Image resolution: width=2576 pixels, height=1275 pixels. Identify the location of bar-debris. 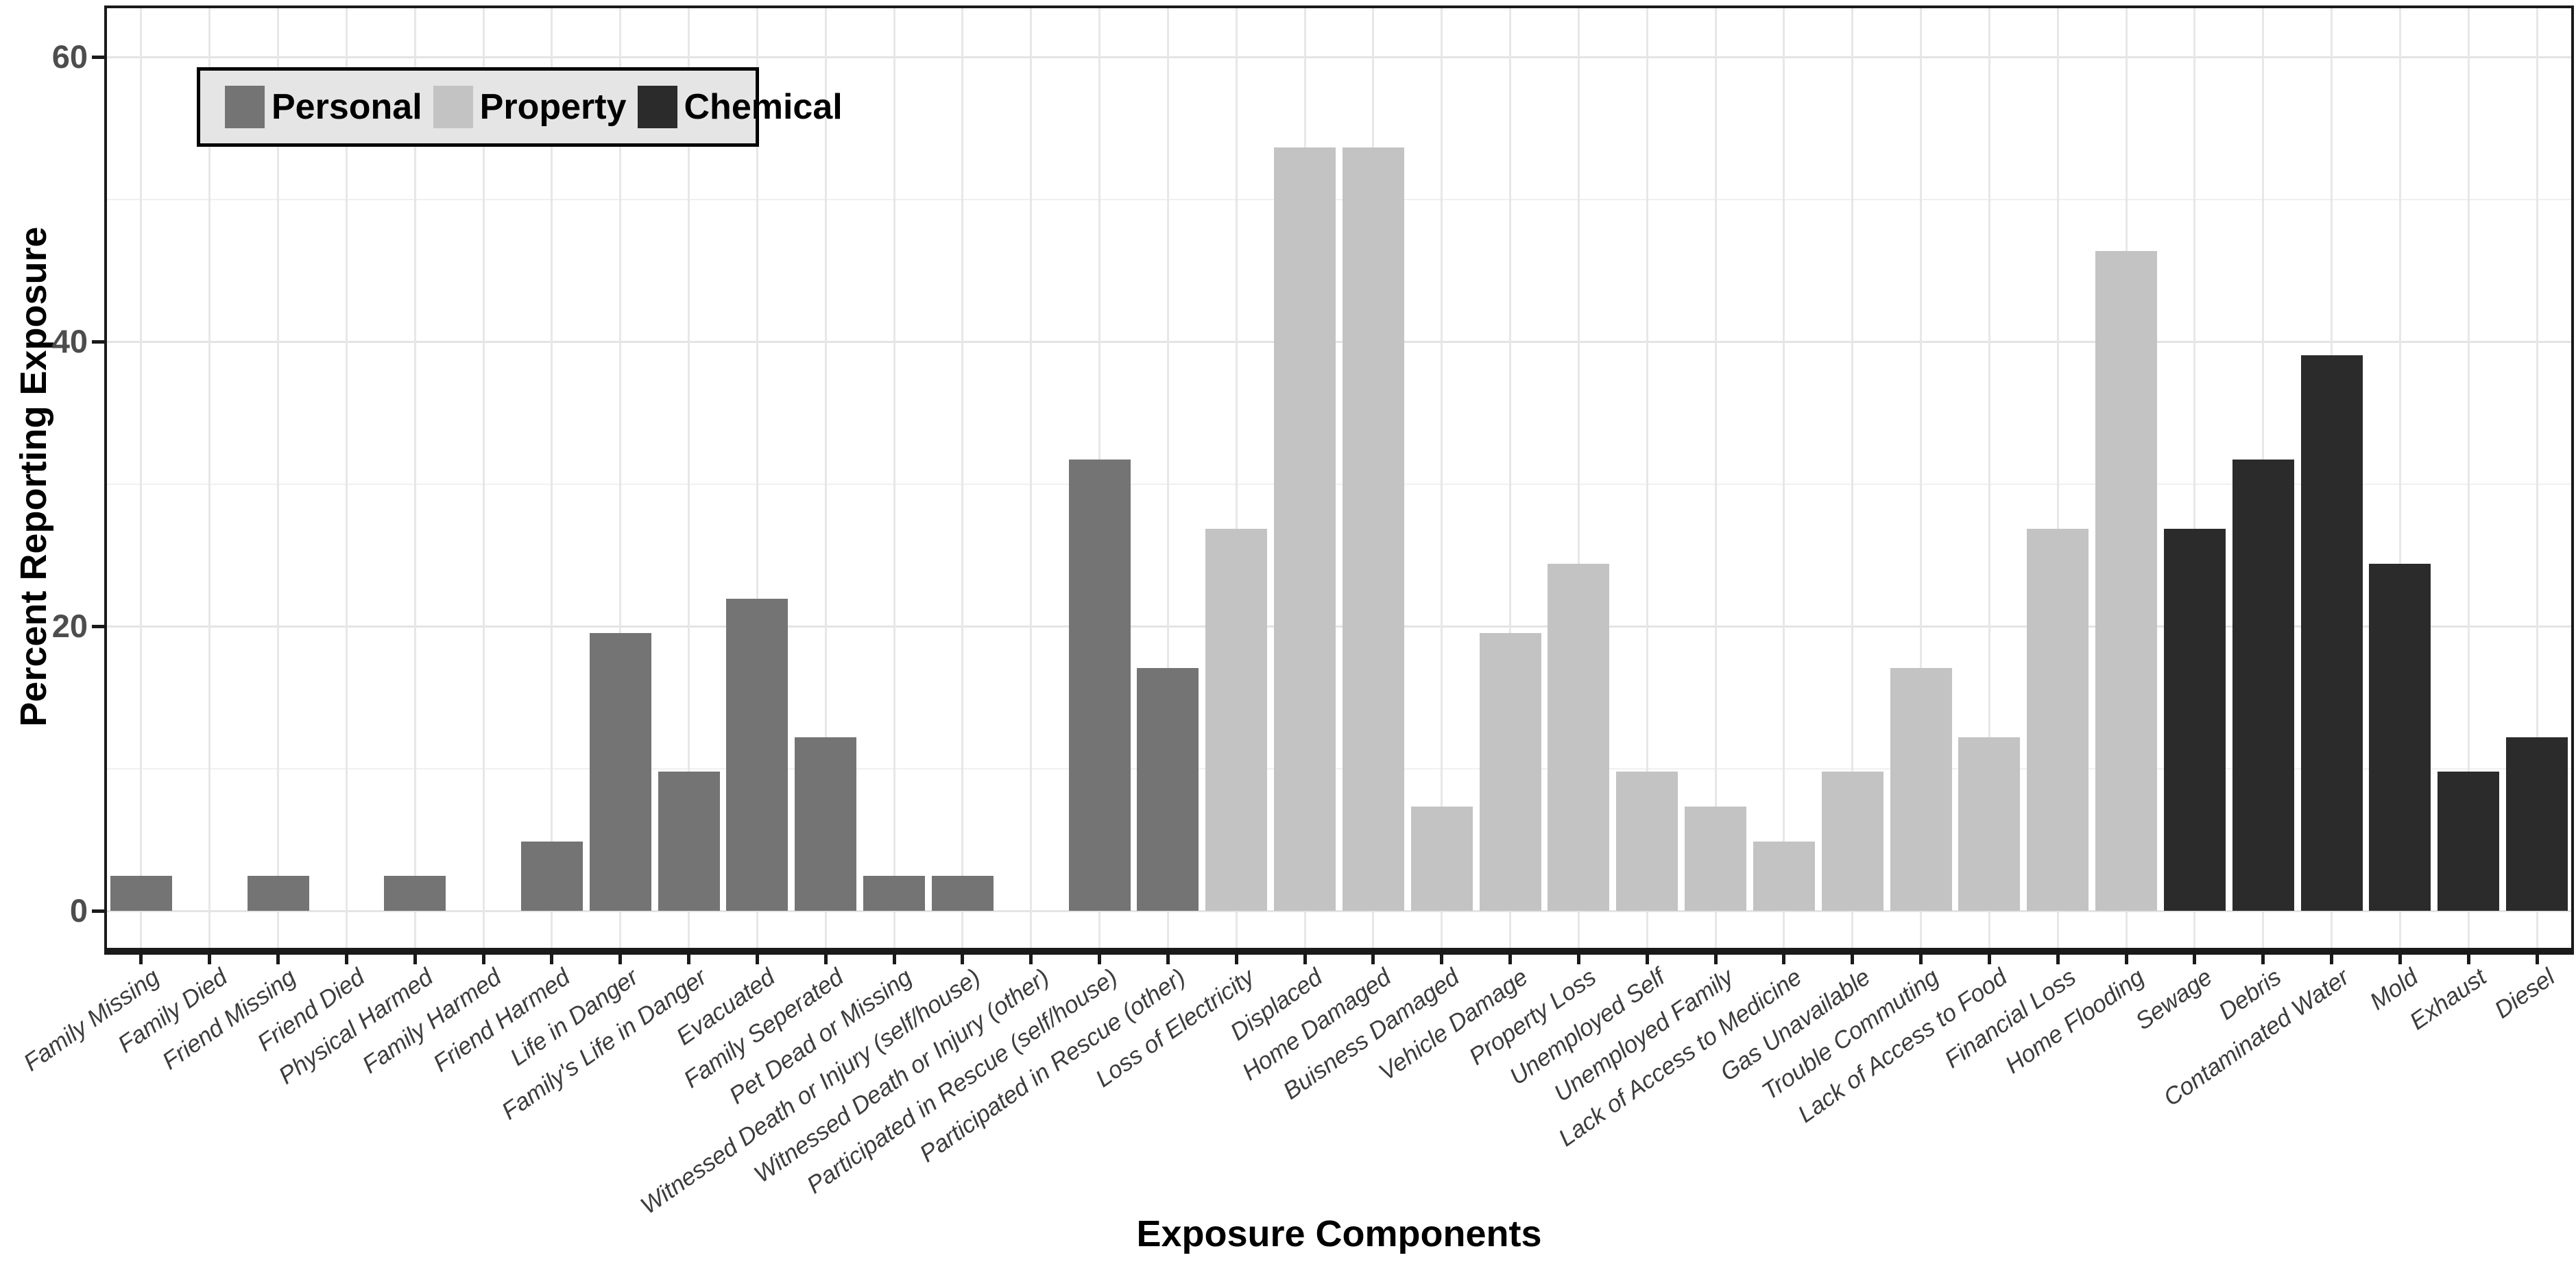
(2263, 685).